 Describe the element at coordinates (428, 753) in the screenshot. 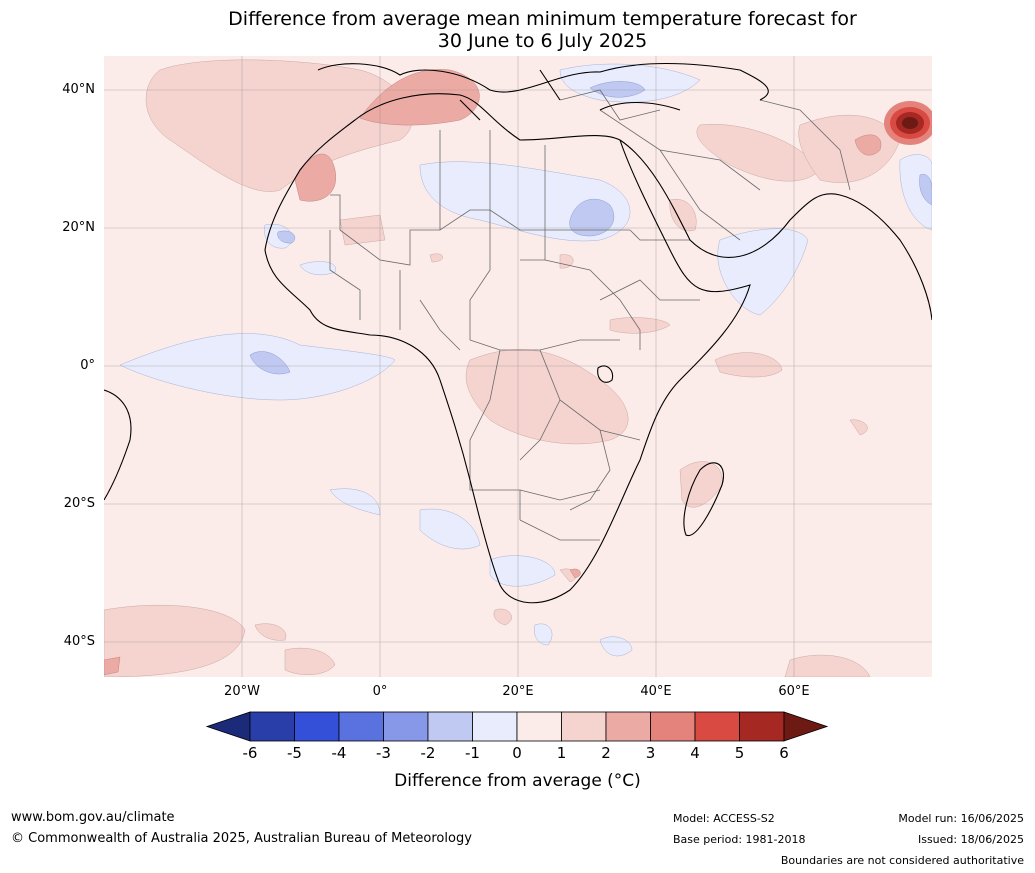

I see `colorbar-tick-label: -2` at that location.